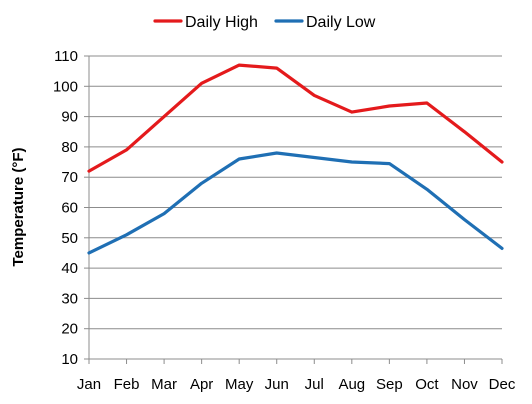 The image size is (532, 404). What do you see at coordinates (65, 86) in the screenshot?
I see `y-tick-label: 100` at bounding box center [65, 86].